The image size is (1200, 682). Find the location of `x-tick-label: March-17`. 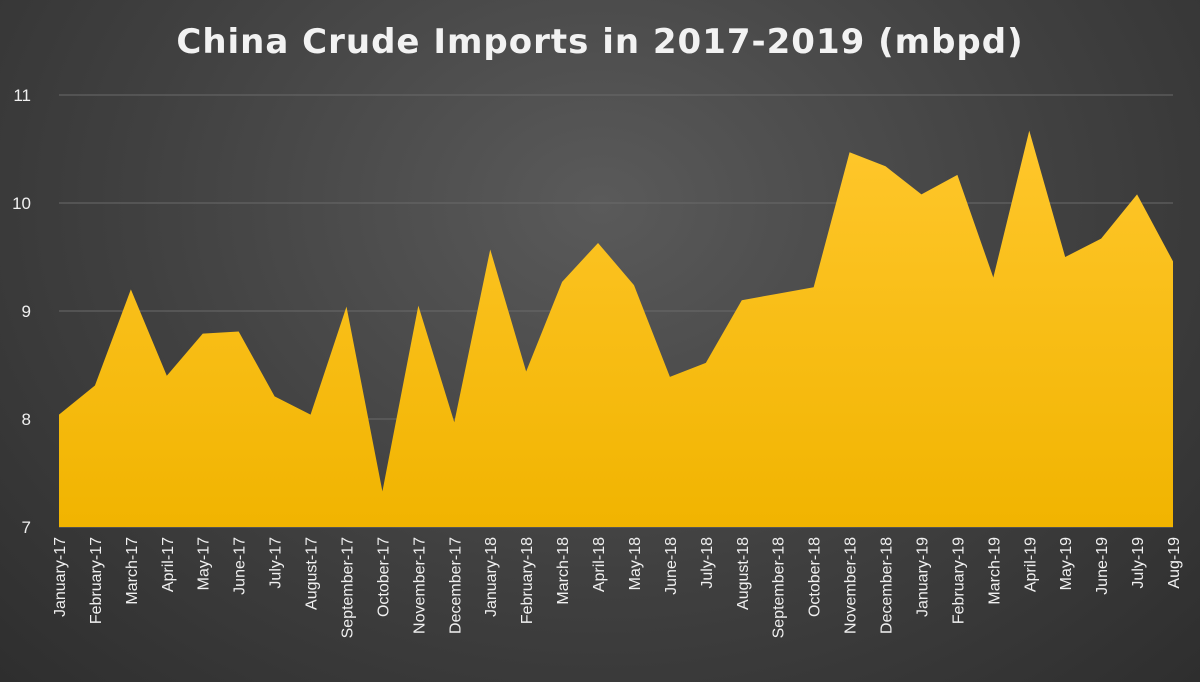

x-tick-label: March-17 is located at coordinates (132, 571).